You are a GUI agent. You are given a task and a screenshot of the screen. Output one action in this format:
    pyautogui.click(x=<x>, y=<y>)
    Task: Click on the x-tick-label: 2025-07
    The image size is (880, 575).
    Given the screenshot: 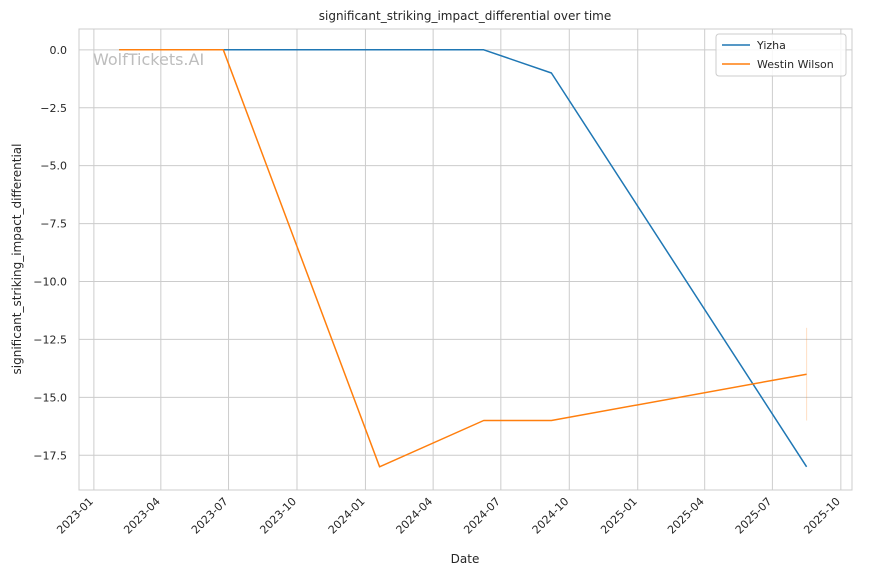 What is the action you would take?
    pyautogui.click(x=754, y=516)
    